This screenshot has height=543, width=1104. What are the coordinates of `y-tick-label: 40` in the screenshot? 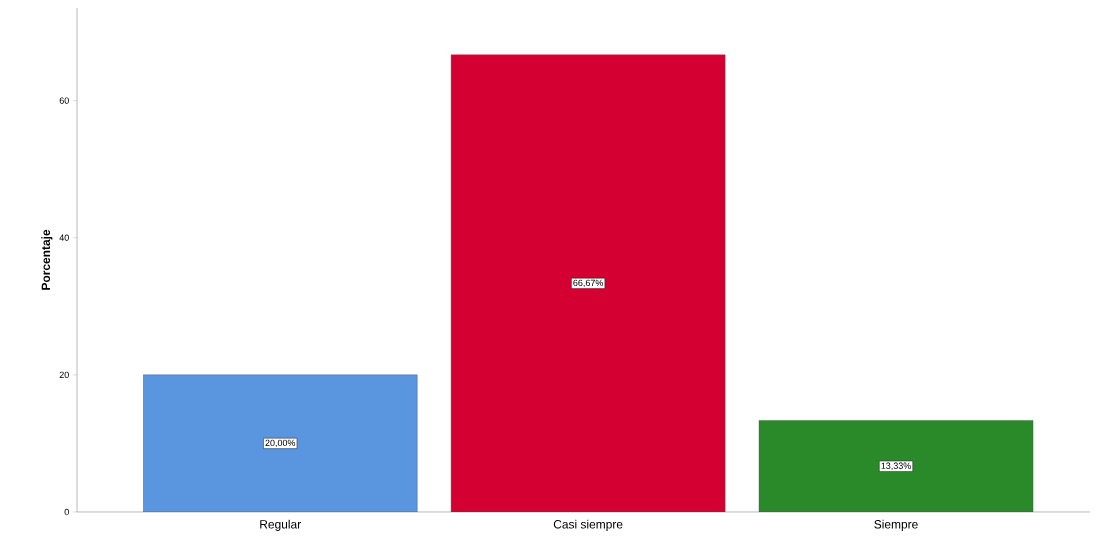 It's located at (64, 237).